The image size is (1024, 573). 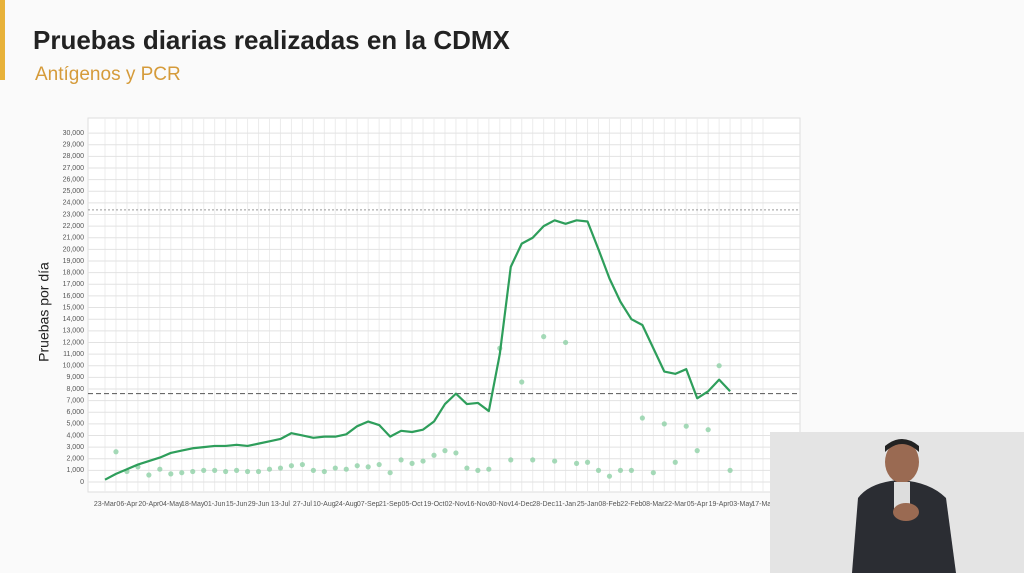 I want to click on accent-bar, so click(x=2, y=40).